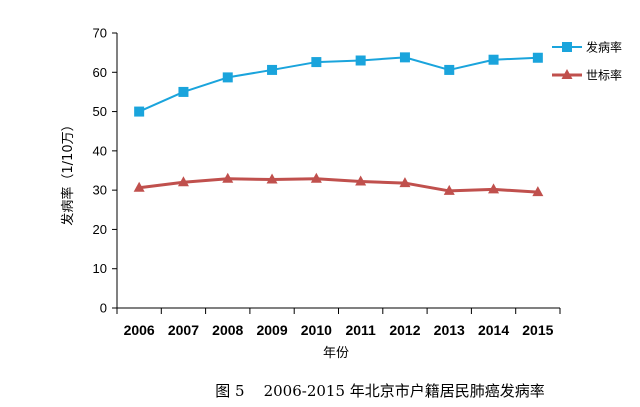 The height and width of the screenshot is (407, 640). Describe the element at coordinates (68, 171) in the screenshot. I see `y-axis-title: 发病率（1/10万）` at that location.